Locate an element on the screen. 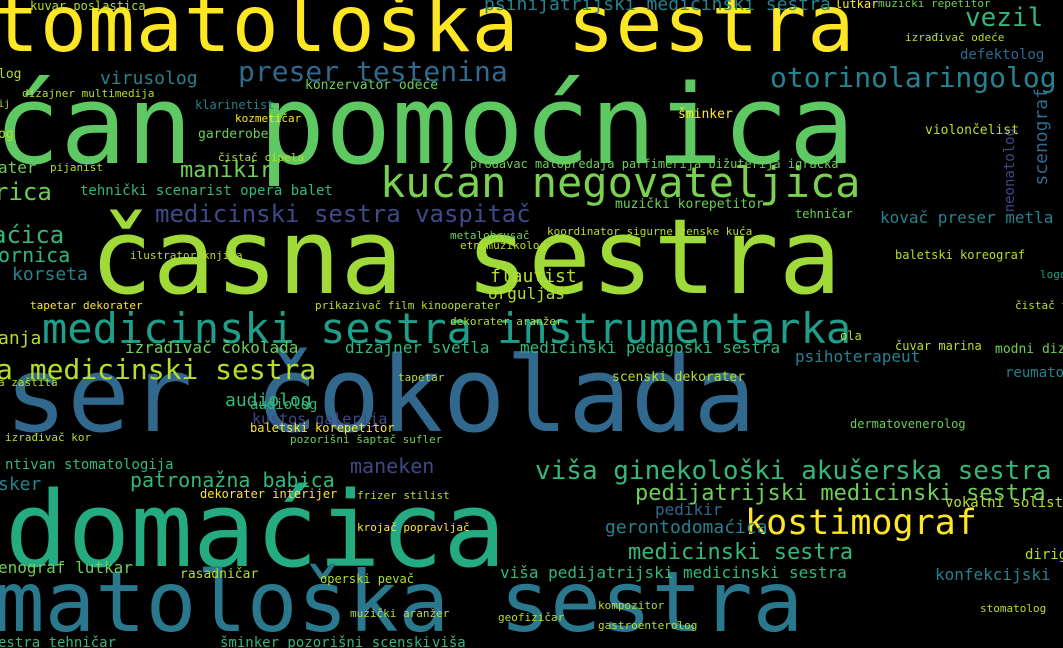 The height and width of the screenshot is (648, 1063). word: ornica is located at coordinates (35, 255).